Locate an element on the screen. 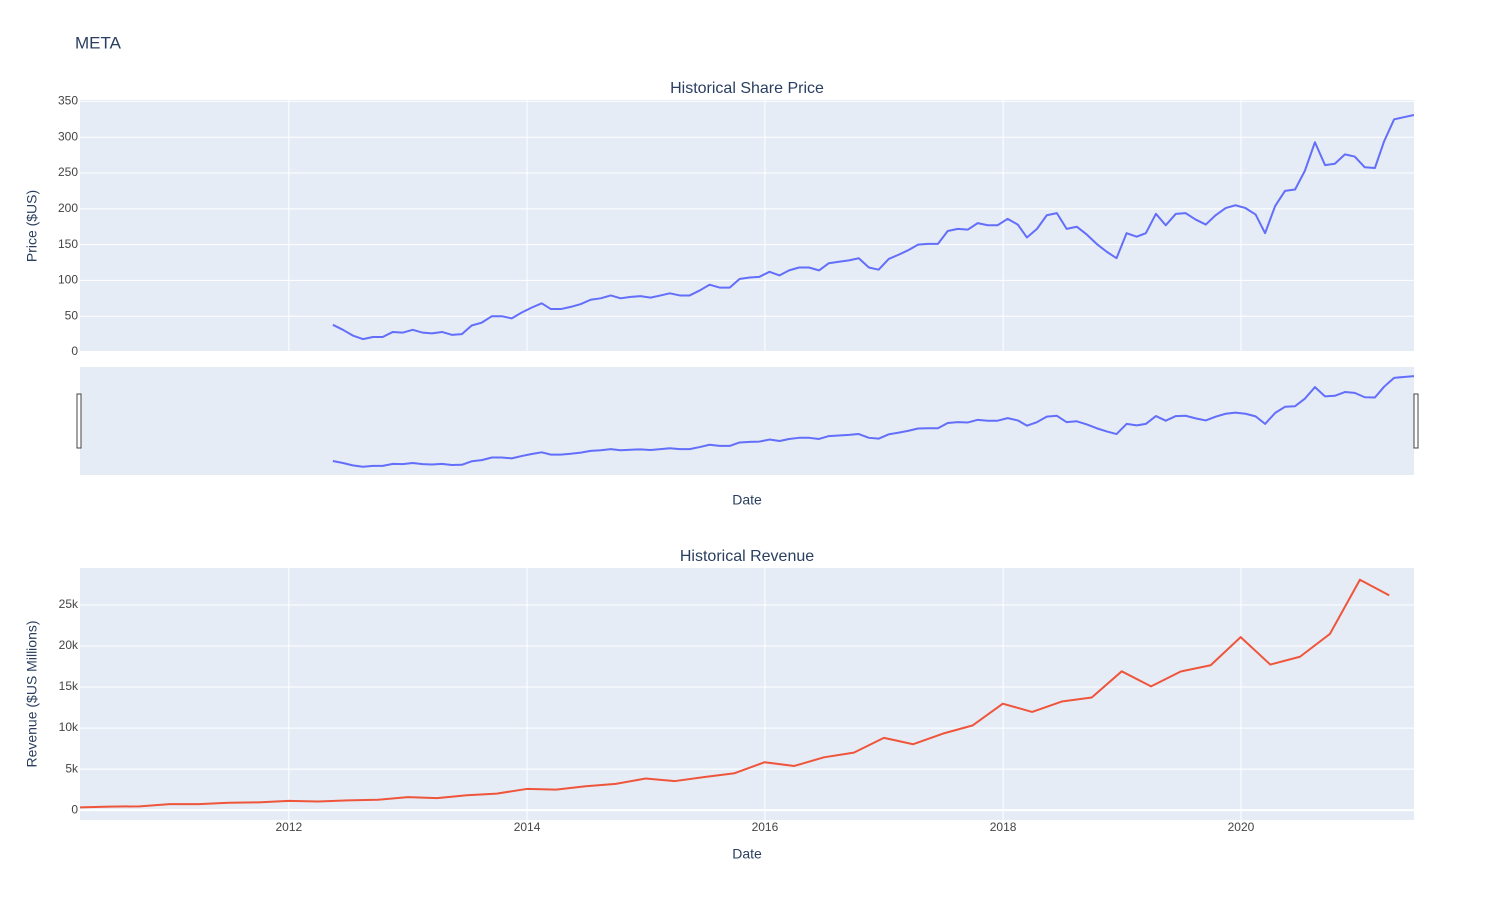 This screenshot has width=1495, height=905. subplot-title: Historical Revenue is located at coordinates (747, 556).